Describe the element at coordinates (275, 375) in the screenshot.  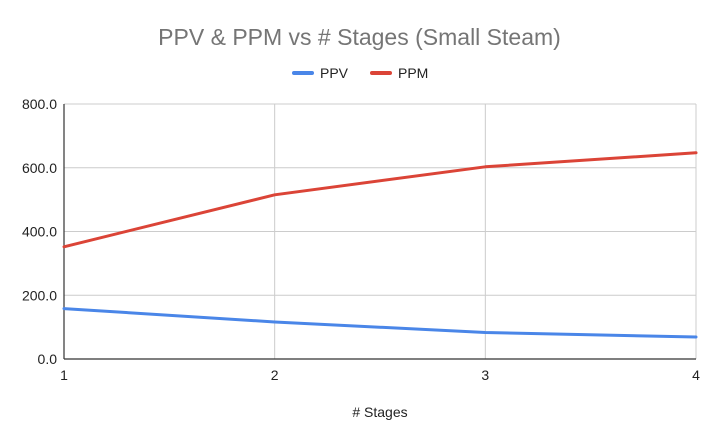
I see `x-tick-label: 2` at that location.